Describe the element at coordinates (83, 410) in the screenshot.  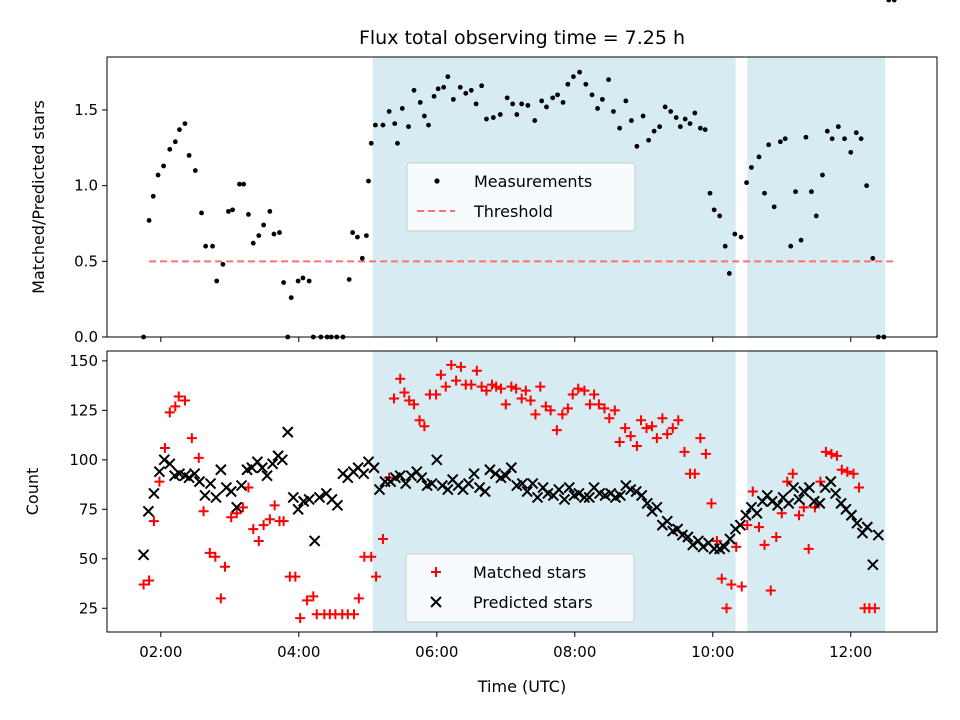
I see `y-tick-label: 125` at that location.